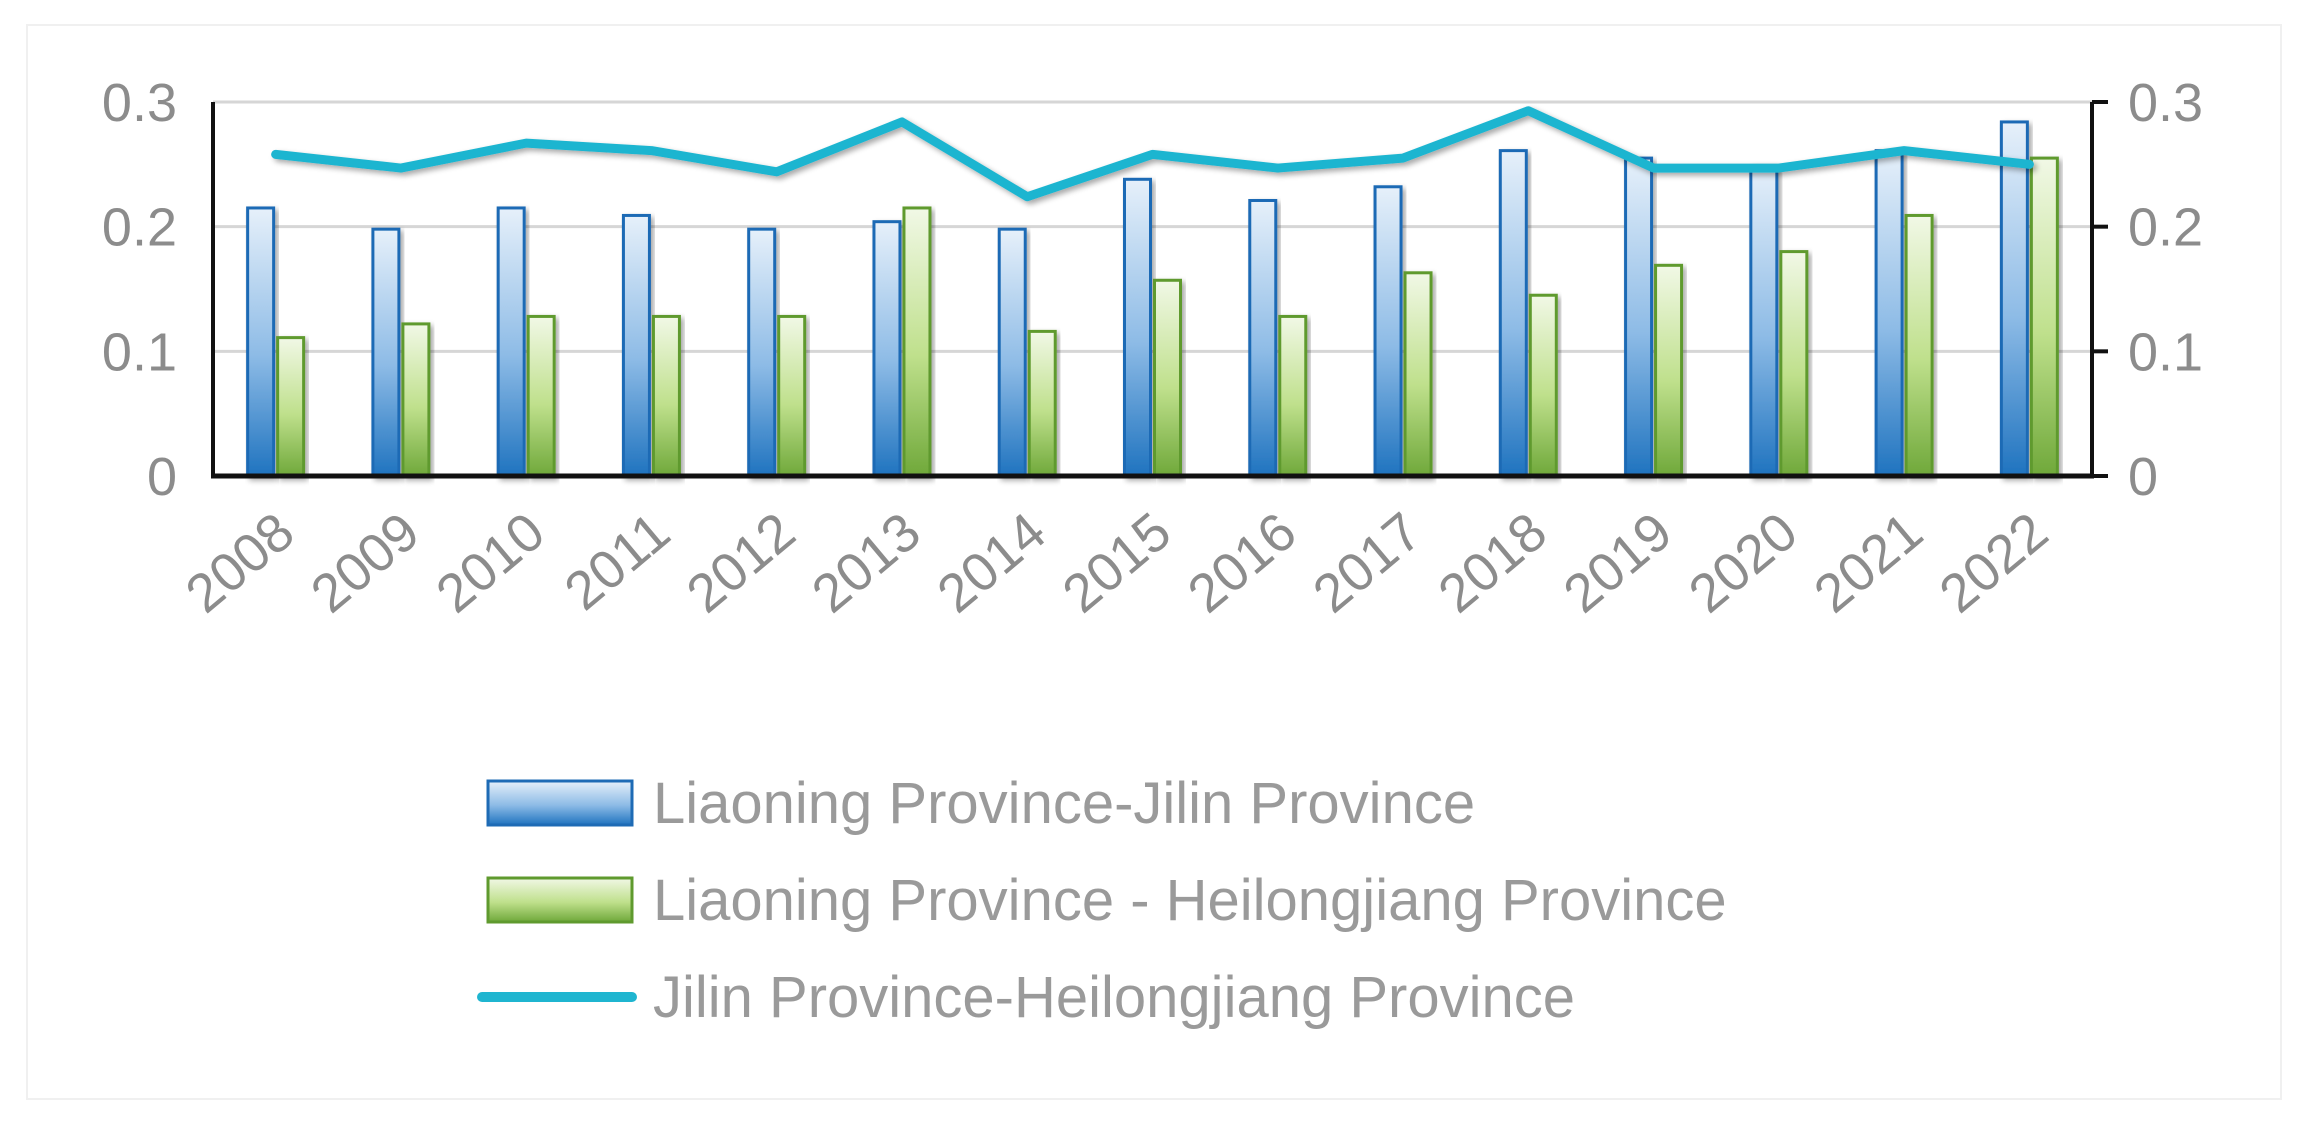  Describe the element at coordinates (1618, 562) in the screenshot. I see `x-tick-label: 2019` at that location.